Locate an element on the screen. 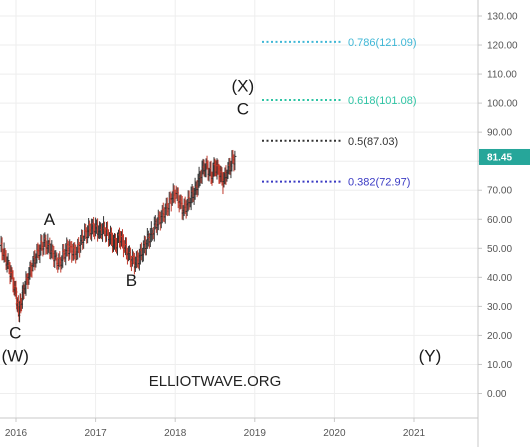 The width and height of the screenshot is (530, 447). x-tick-label: 2021 is located at coordinates (414, 433).